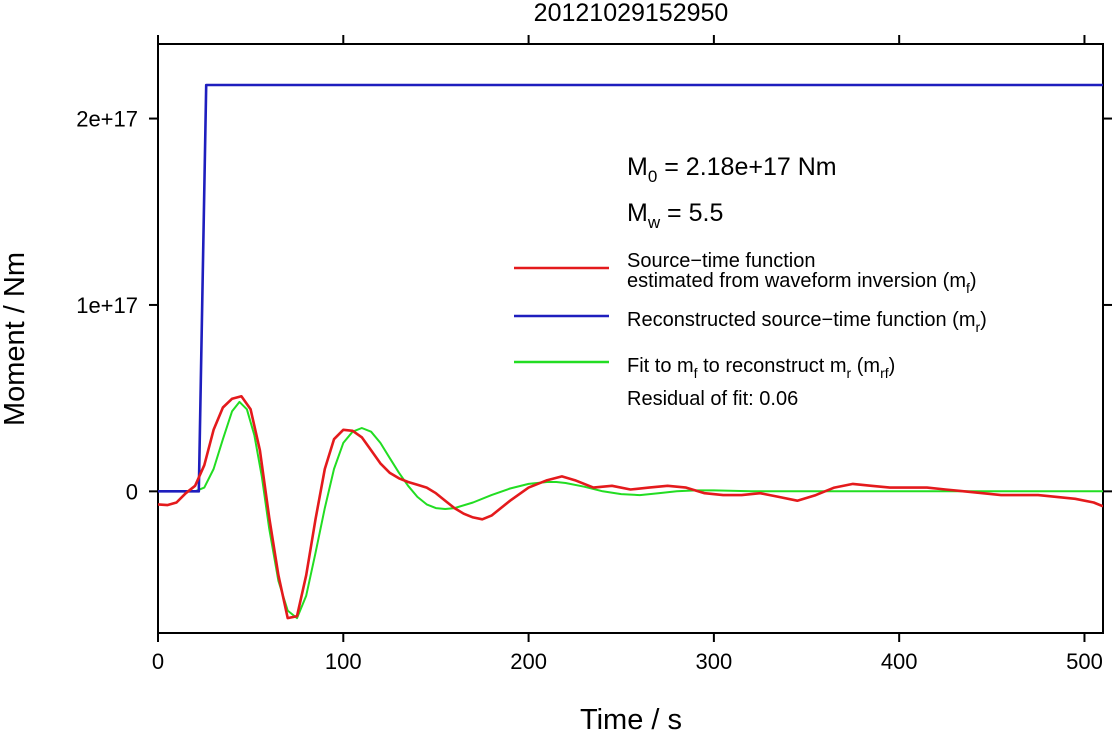 Image resolution: width=1117 pixels, height=734 pixels. I want to click on legend-label-stf: Source−time function, so click(721, 261).